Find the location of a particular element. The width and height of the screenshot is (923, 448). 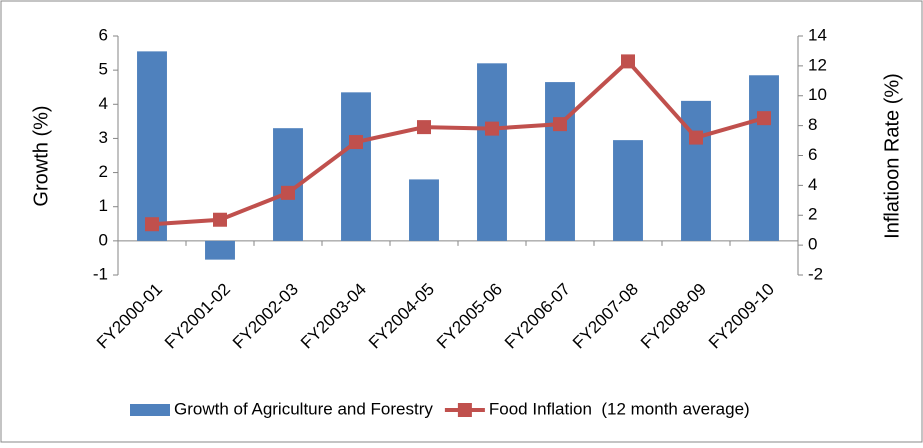

y-tick-label: 4 is located at coordinates (103, 103).